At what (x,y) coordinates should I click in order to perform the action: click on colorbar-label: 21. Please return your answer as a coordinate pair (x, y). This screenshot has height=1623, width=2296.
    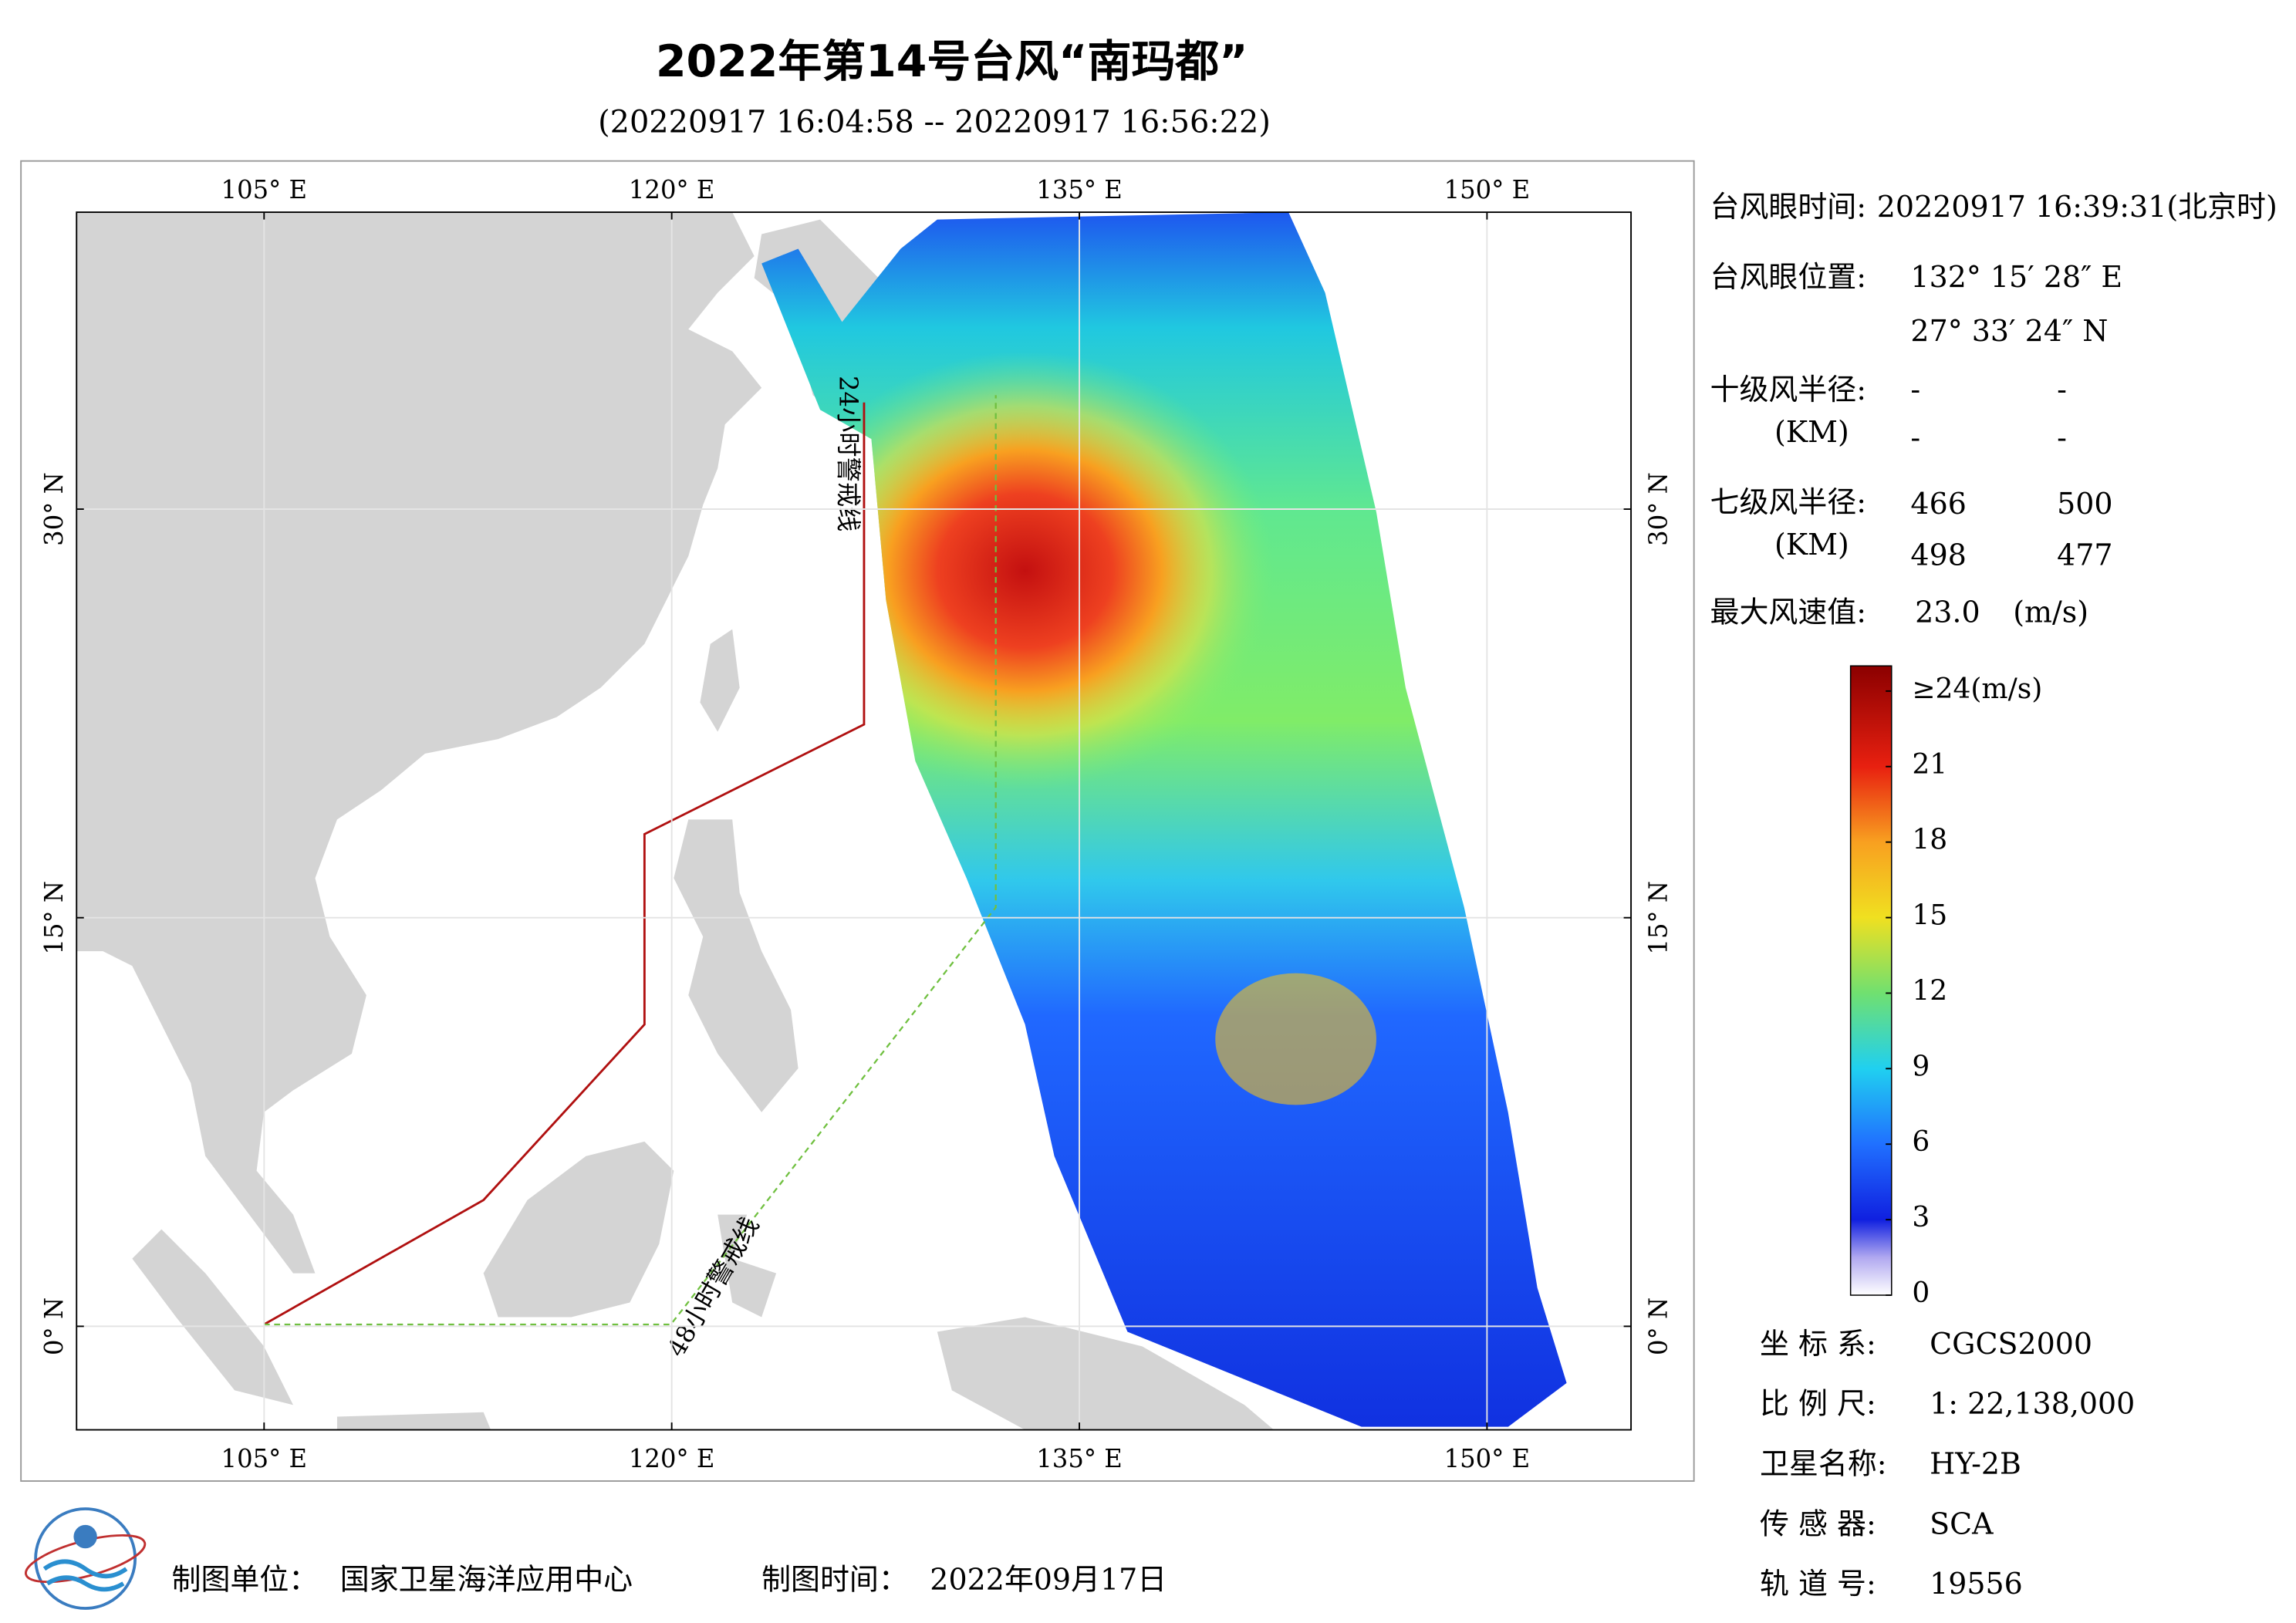
    Looking at the image, I should click on (1929, 765).